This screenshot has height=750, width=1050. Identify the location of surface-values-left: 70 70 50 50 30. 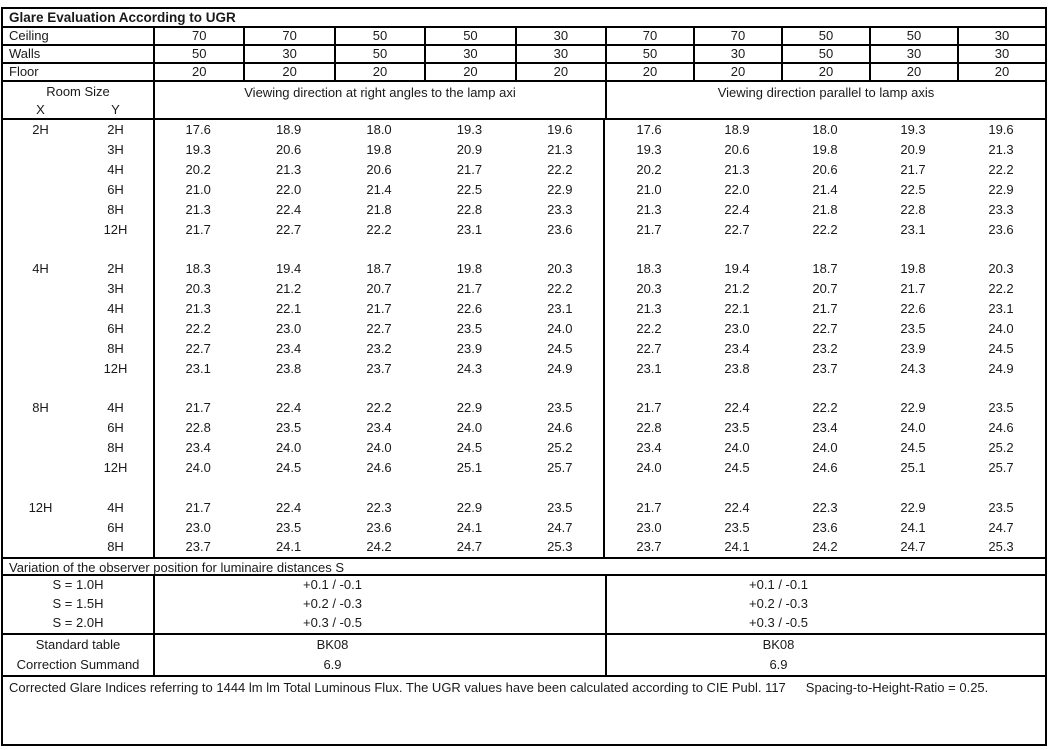
(379, 36).